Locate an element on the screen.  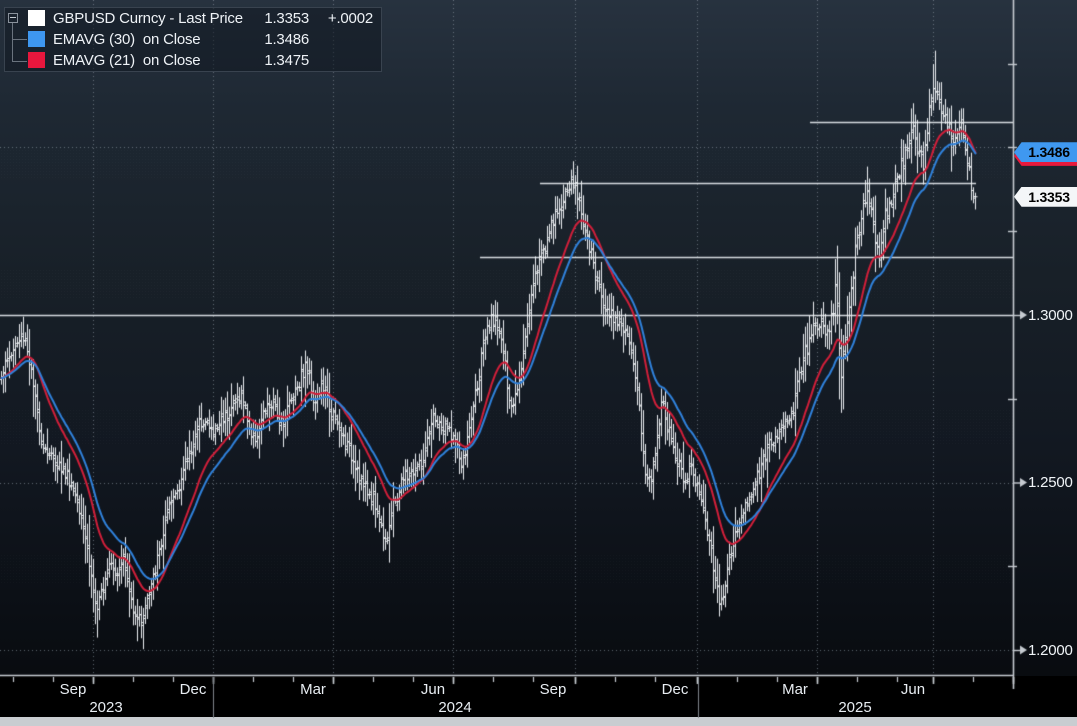
last-price-badge: 1.3353 is located at coordinates (1045, 196).